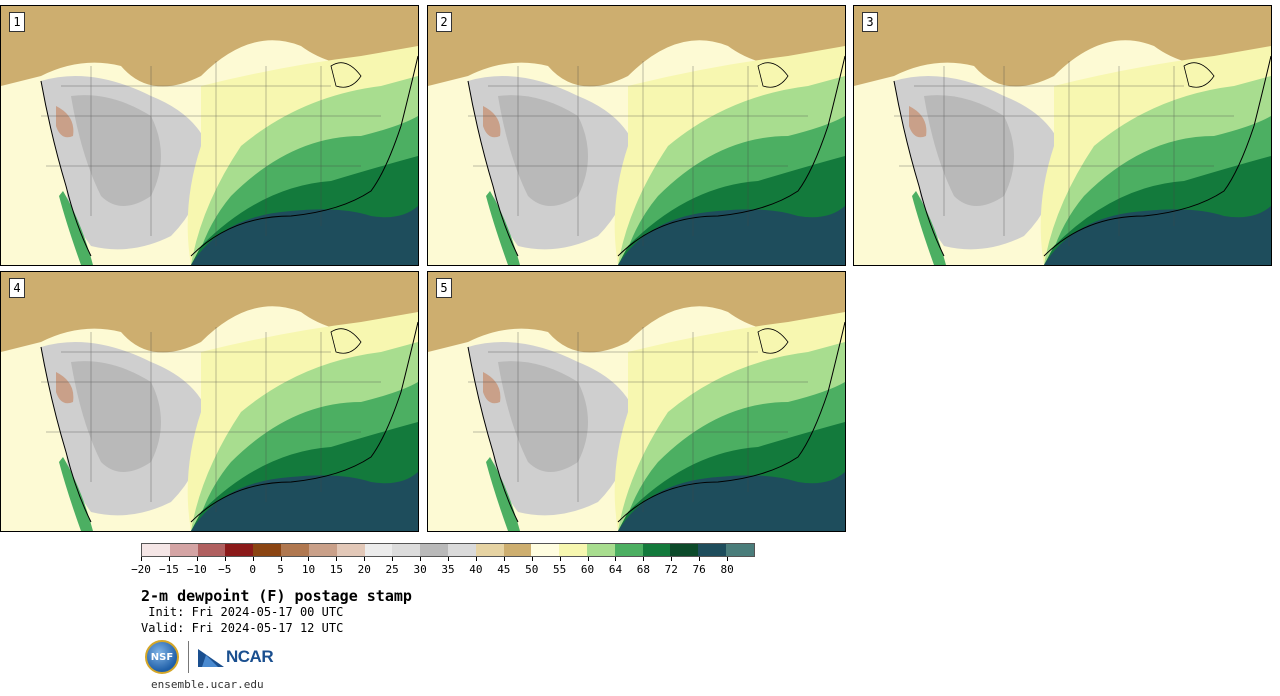  Describe the element at coordinates (727, 569) in the screenshot. I see `colorbar-tick-label: 80` at that location.